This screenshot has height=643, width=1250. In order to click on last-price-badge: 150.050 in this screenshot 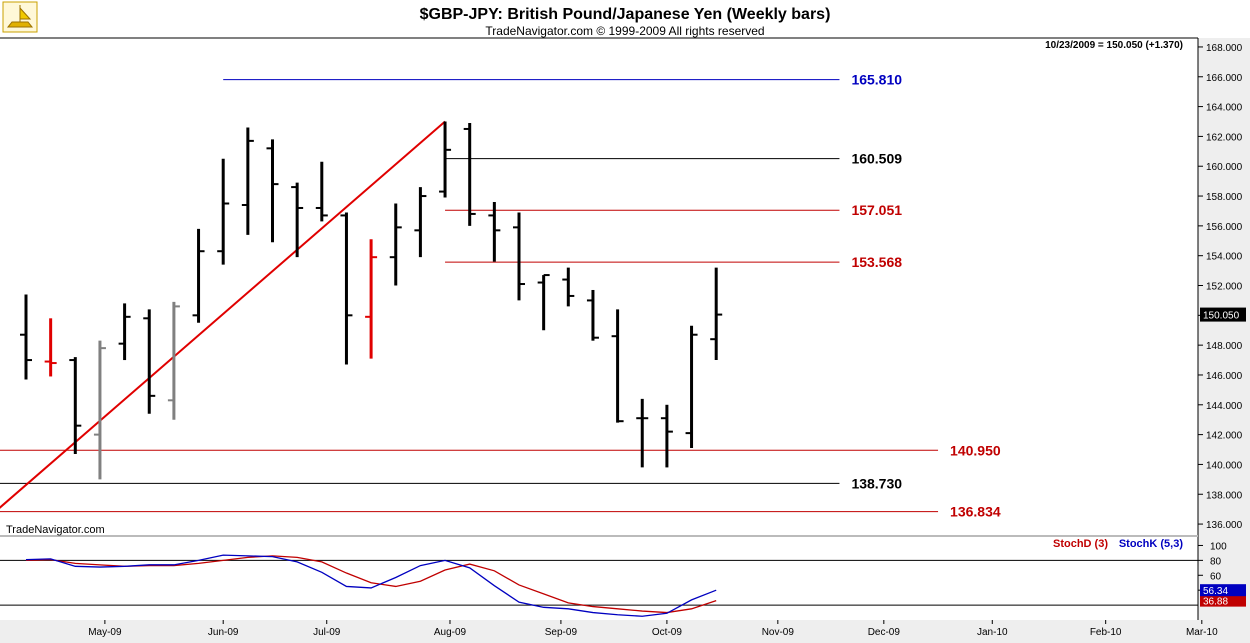, I will do `click(1223, 314)`.